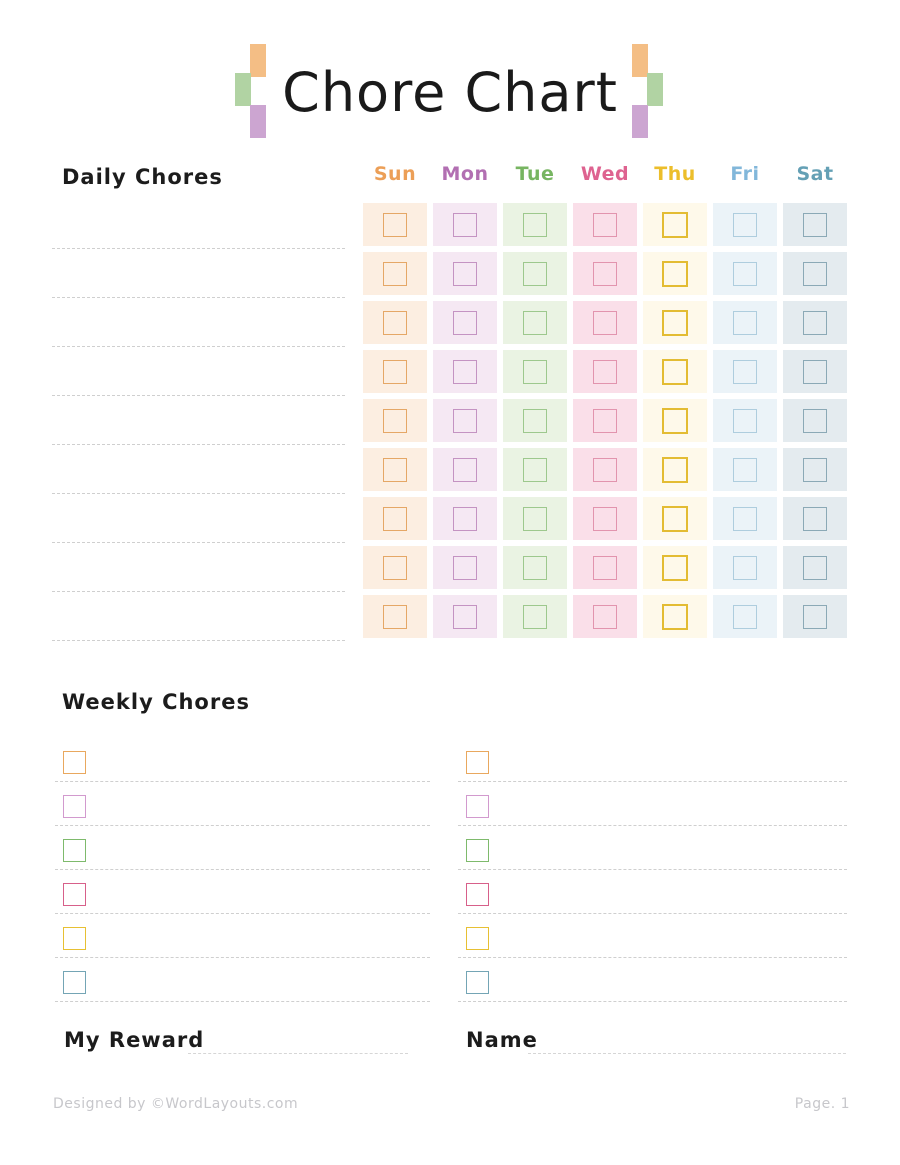  What do you see at coordinates (477, 850) in the screenshot?
I see `weekly-checkbox-green-right` at bounding box center [477, 850].